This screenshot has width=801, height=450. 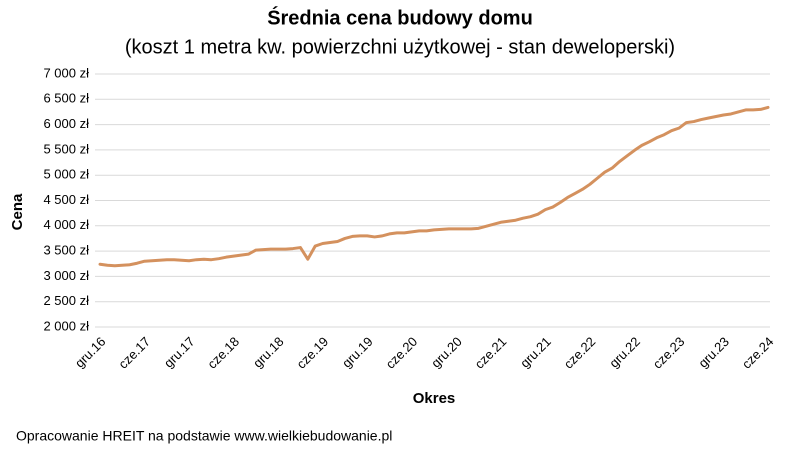 I want to click on x-tick-label: gru.20, so click(x=446, y=352).